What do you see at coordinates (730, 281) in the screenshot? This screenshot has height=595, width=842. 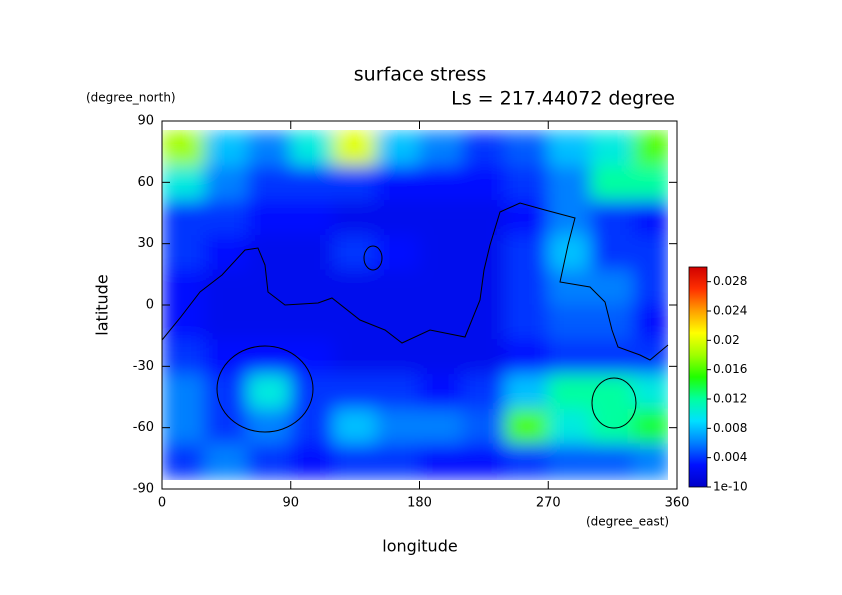 I see `colorbar-tick-label: 0.028` at bounding box center [730, 281].